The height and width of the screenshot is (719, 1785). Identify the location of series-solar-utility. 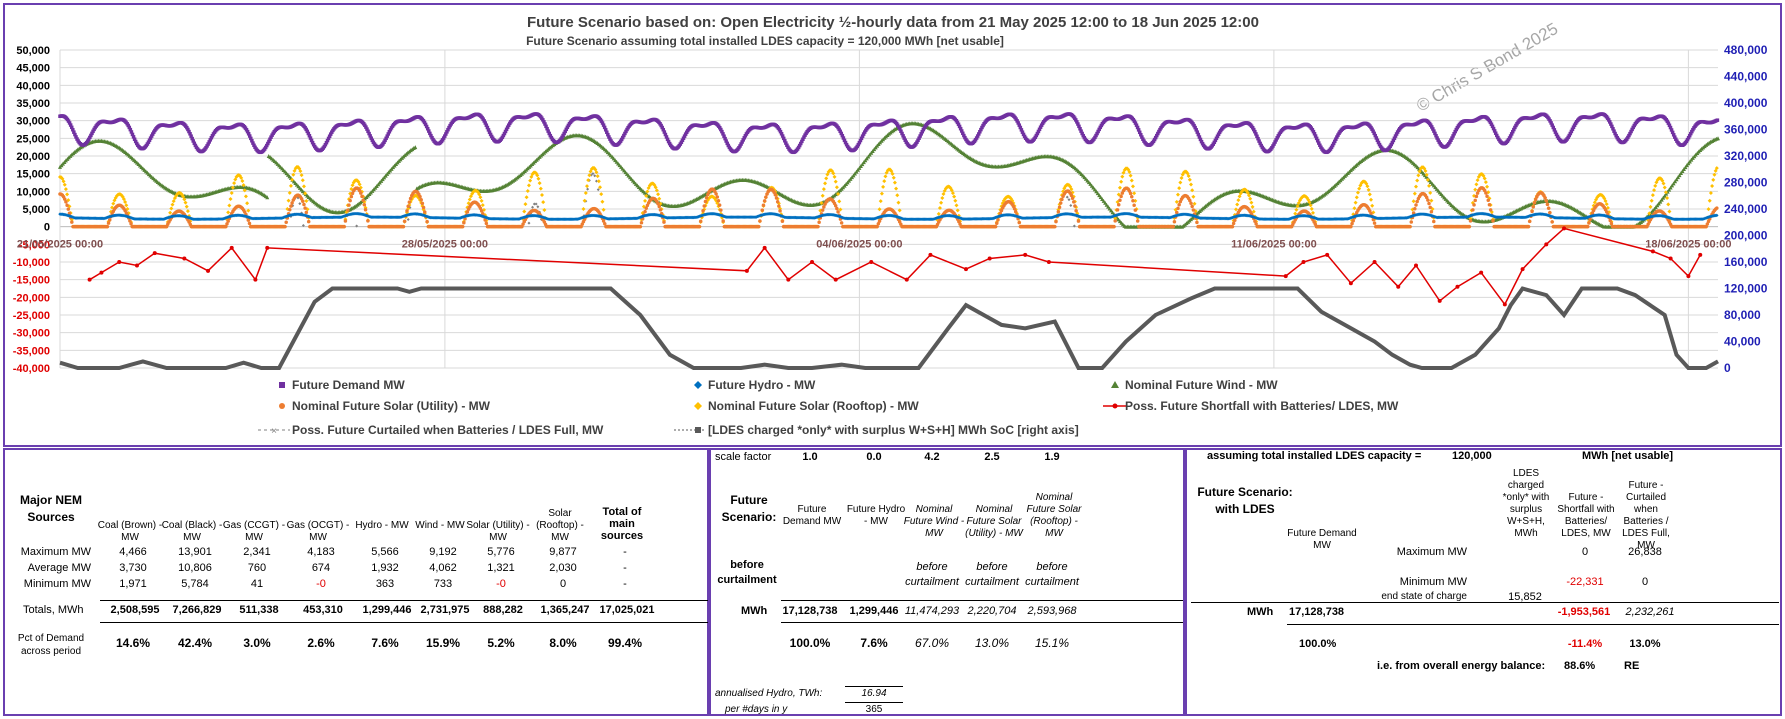
(888, 207).